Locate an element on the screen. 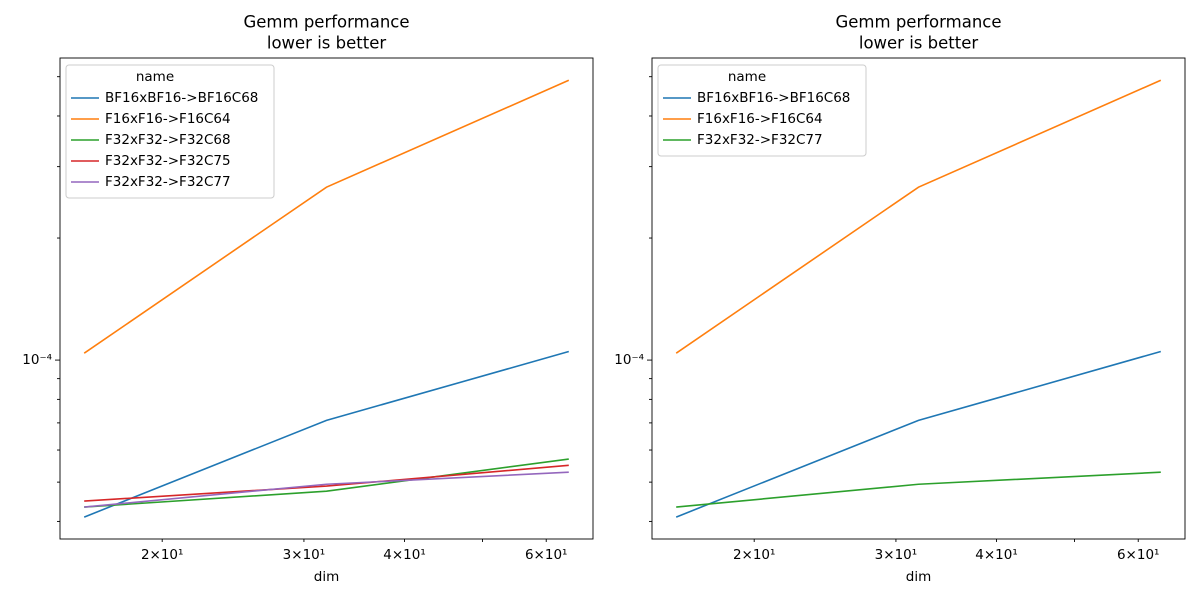 The image size is (1200, 600). legend-label: F32xF32->F32C75 is located at coordinates (168, 161).